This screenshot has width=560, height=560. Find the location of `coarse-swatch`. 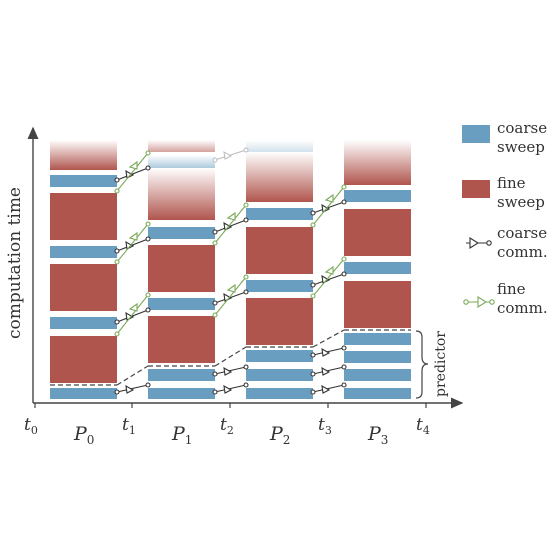

coarse-swatch is located at coordinates (476, 134).